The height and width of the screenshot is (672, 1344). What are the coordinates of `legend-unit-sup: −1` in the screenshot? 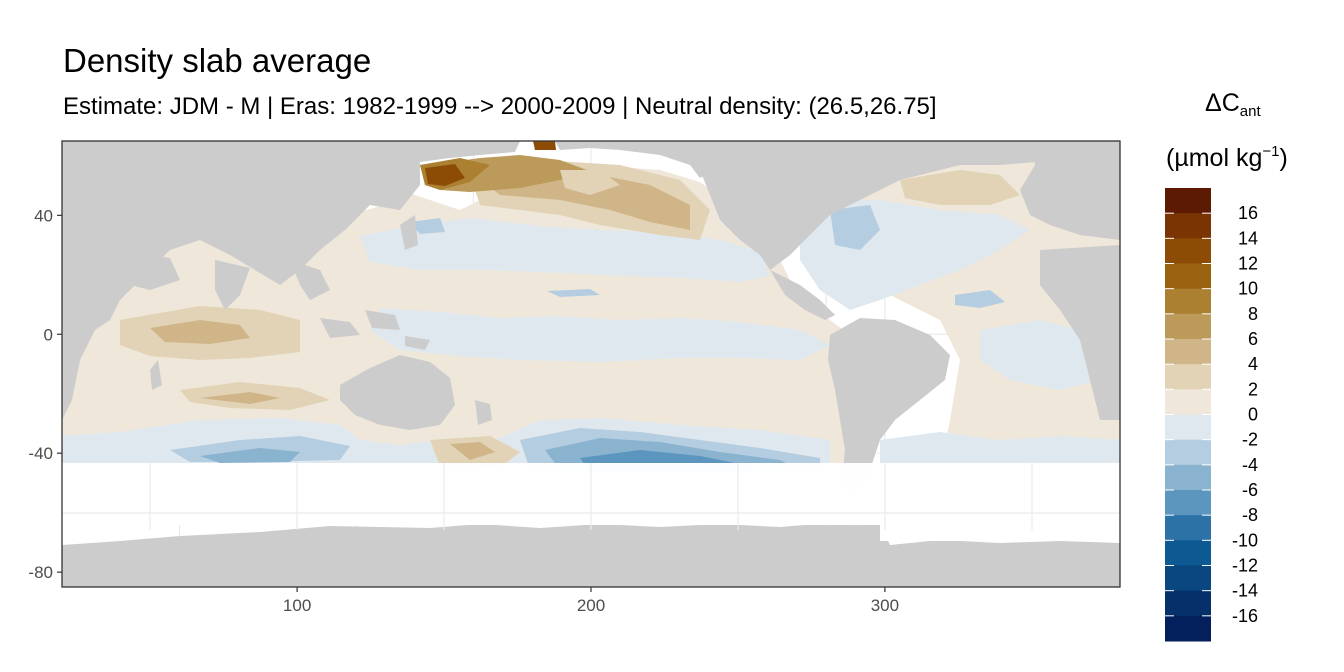 It's located at (1271, 151).